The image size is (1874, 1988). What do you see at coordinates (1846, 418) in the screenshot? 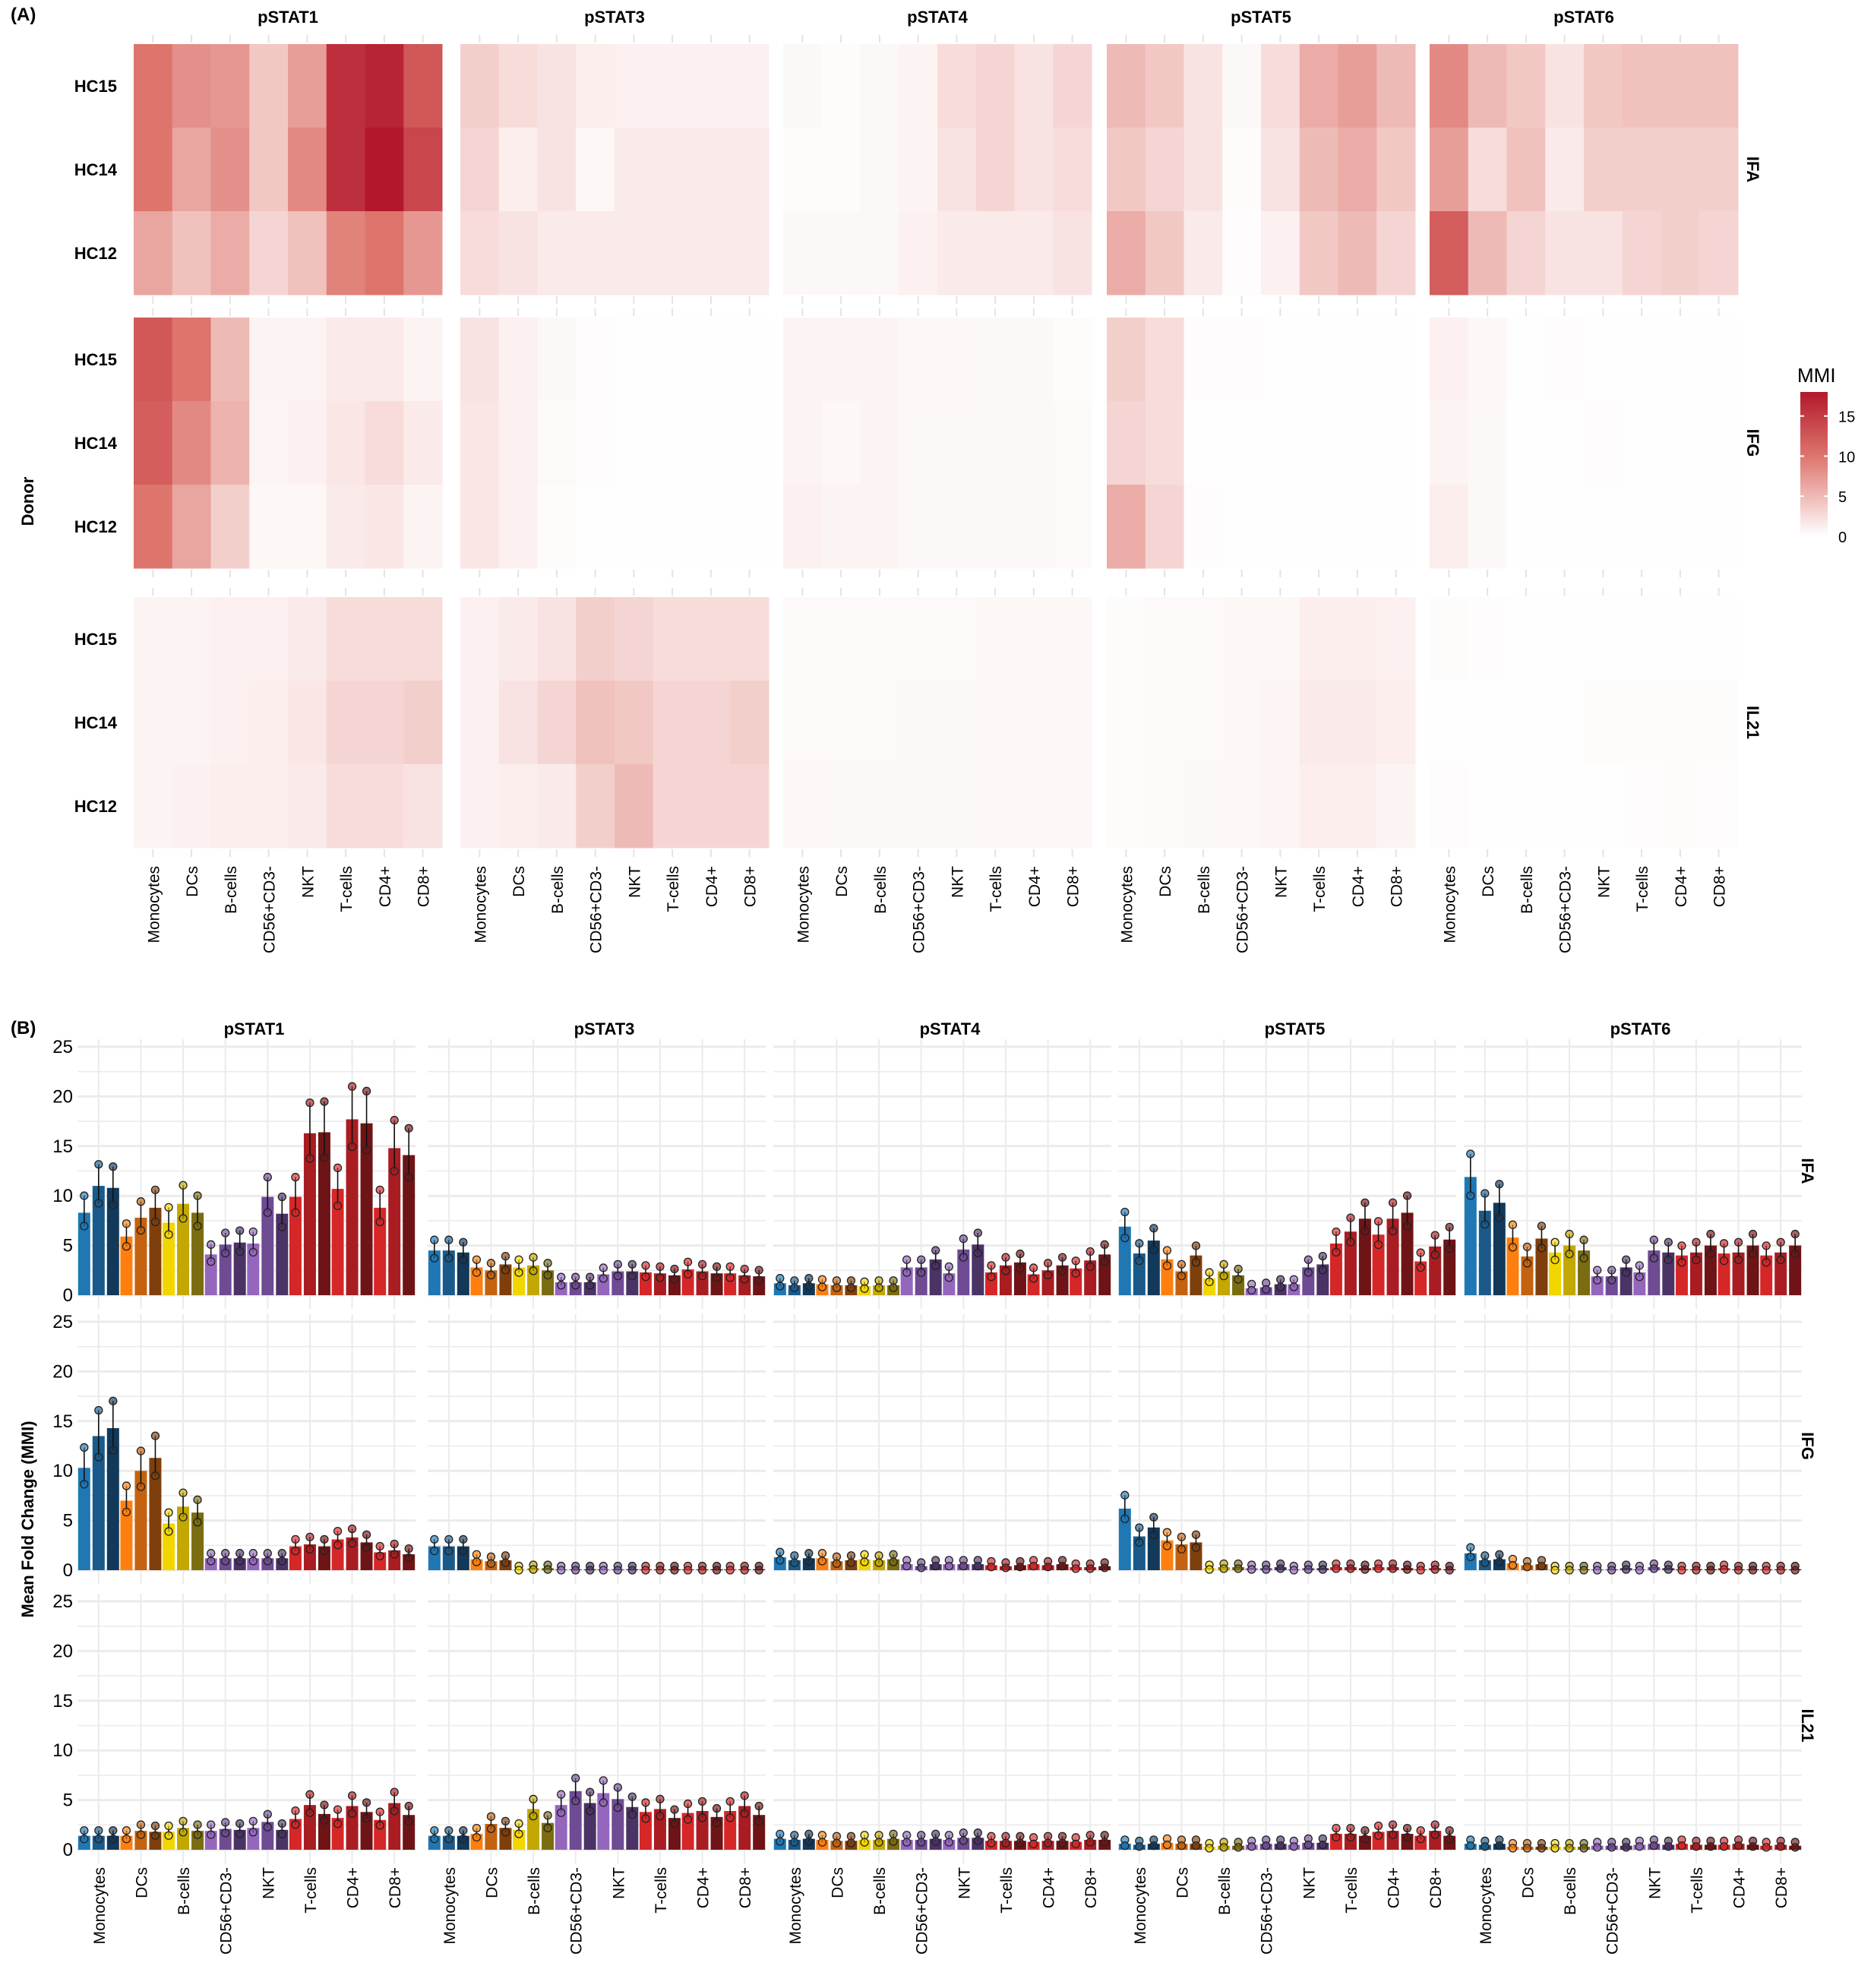
I see `legend-tick-label: 15` at bounding box center [1846, 418].